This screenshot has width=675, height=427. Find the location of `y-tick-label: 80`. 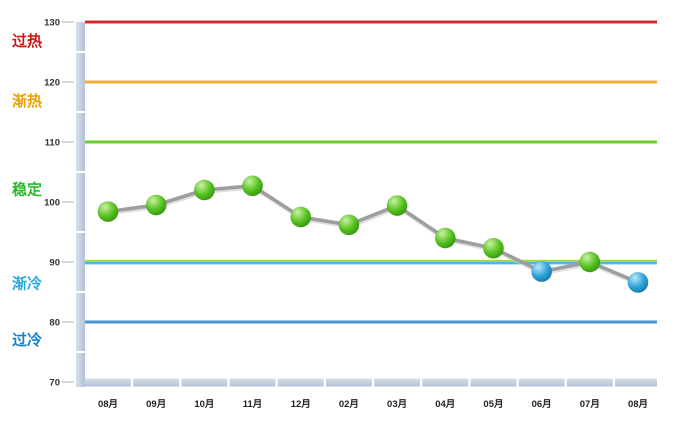

y-tick-label: 80 is located at coordinates (54, 323).